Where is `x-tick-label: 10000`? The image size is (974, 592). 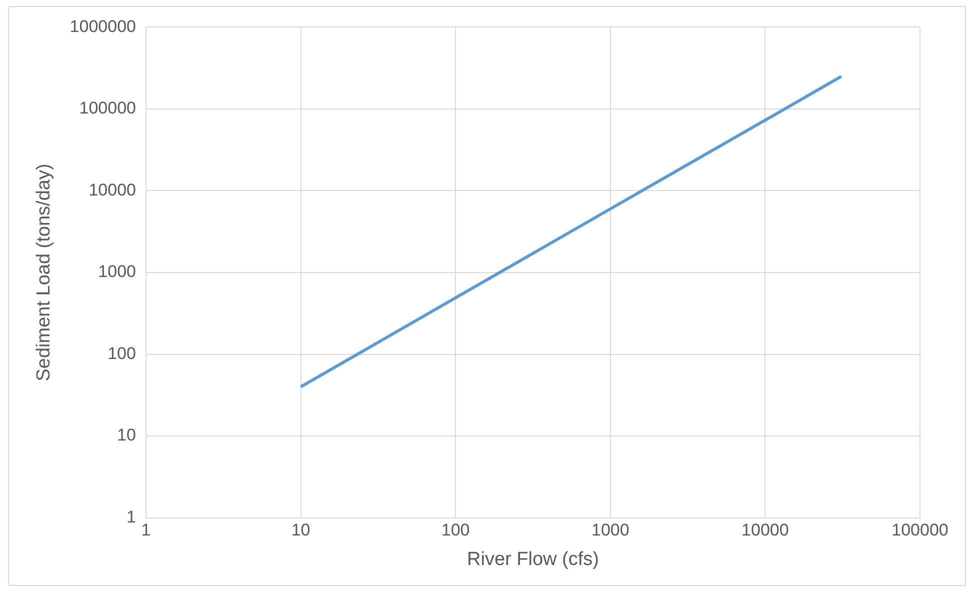
x-tick-label: 10000 is located at coordinates (765, 530).